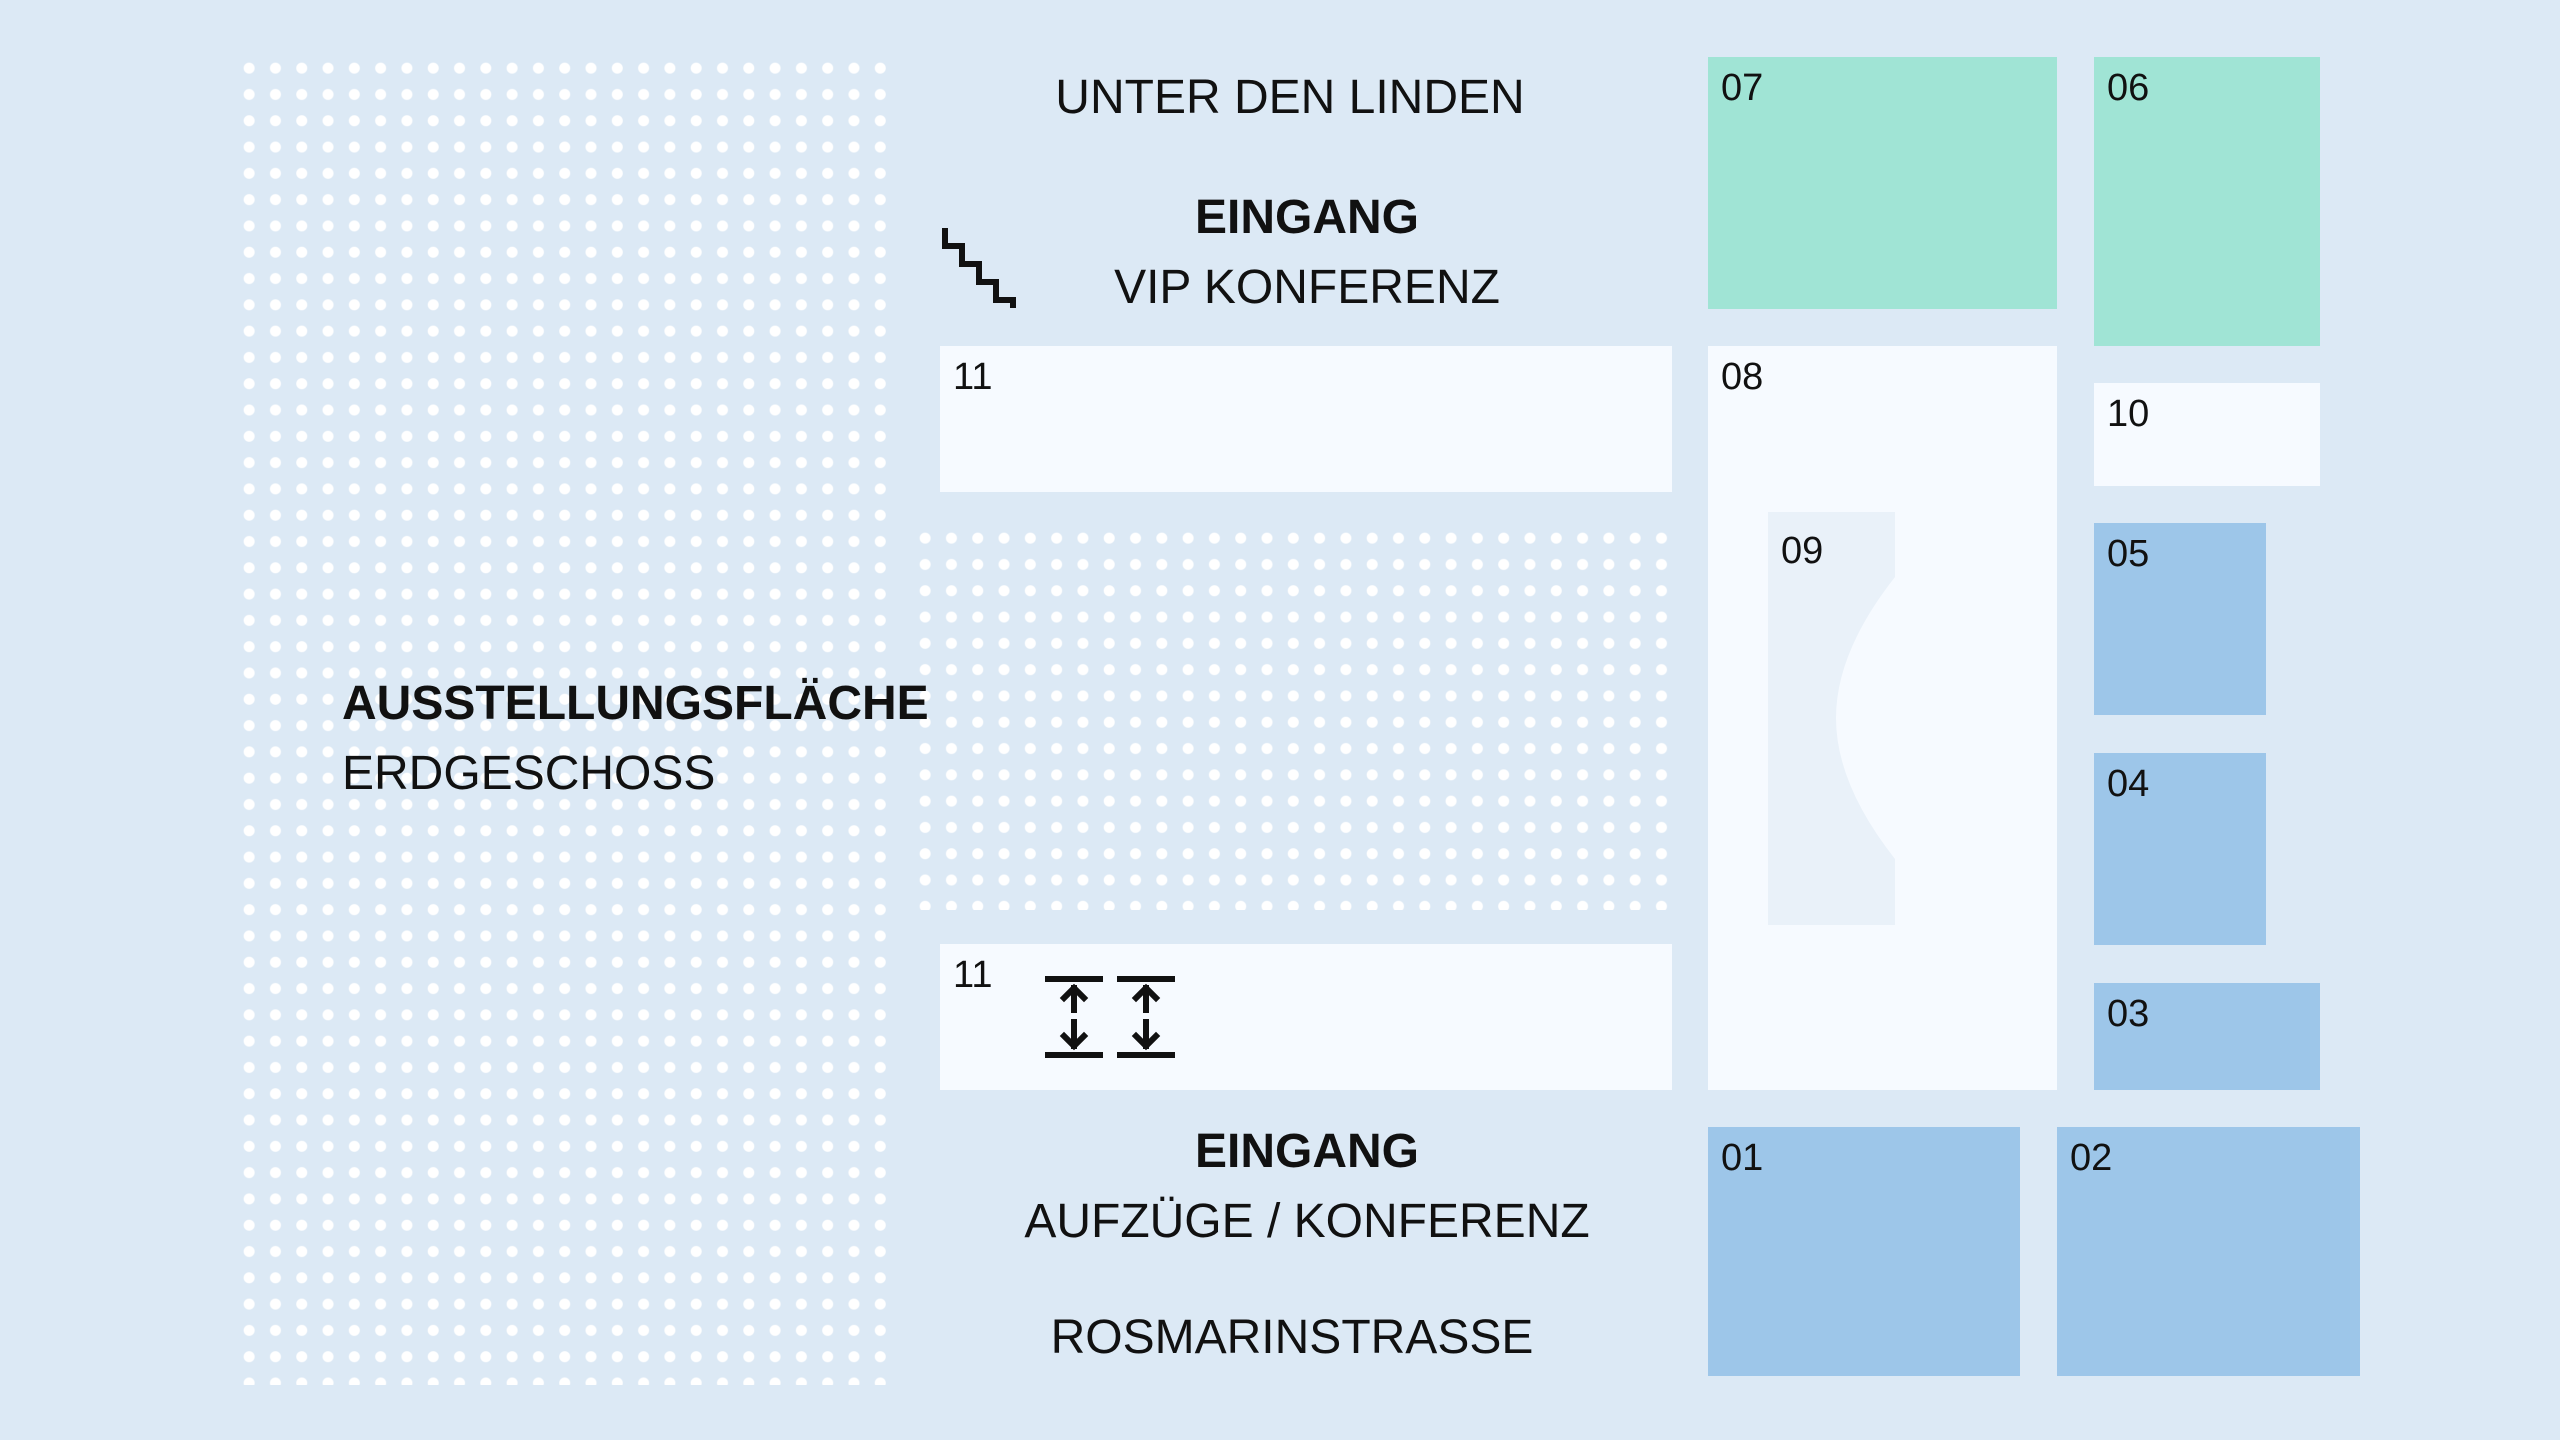 The image size is (2560, 1440). Describe the element at coordinates (1110, 1017) in the screenshot. I see `elevator-icon` at that location.